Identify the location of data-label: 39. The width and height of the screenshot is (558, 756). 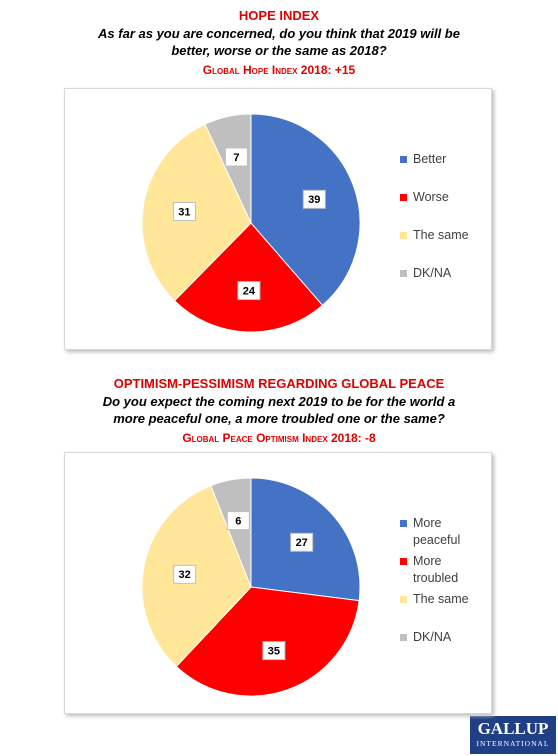
(314, 200).